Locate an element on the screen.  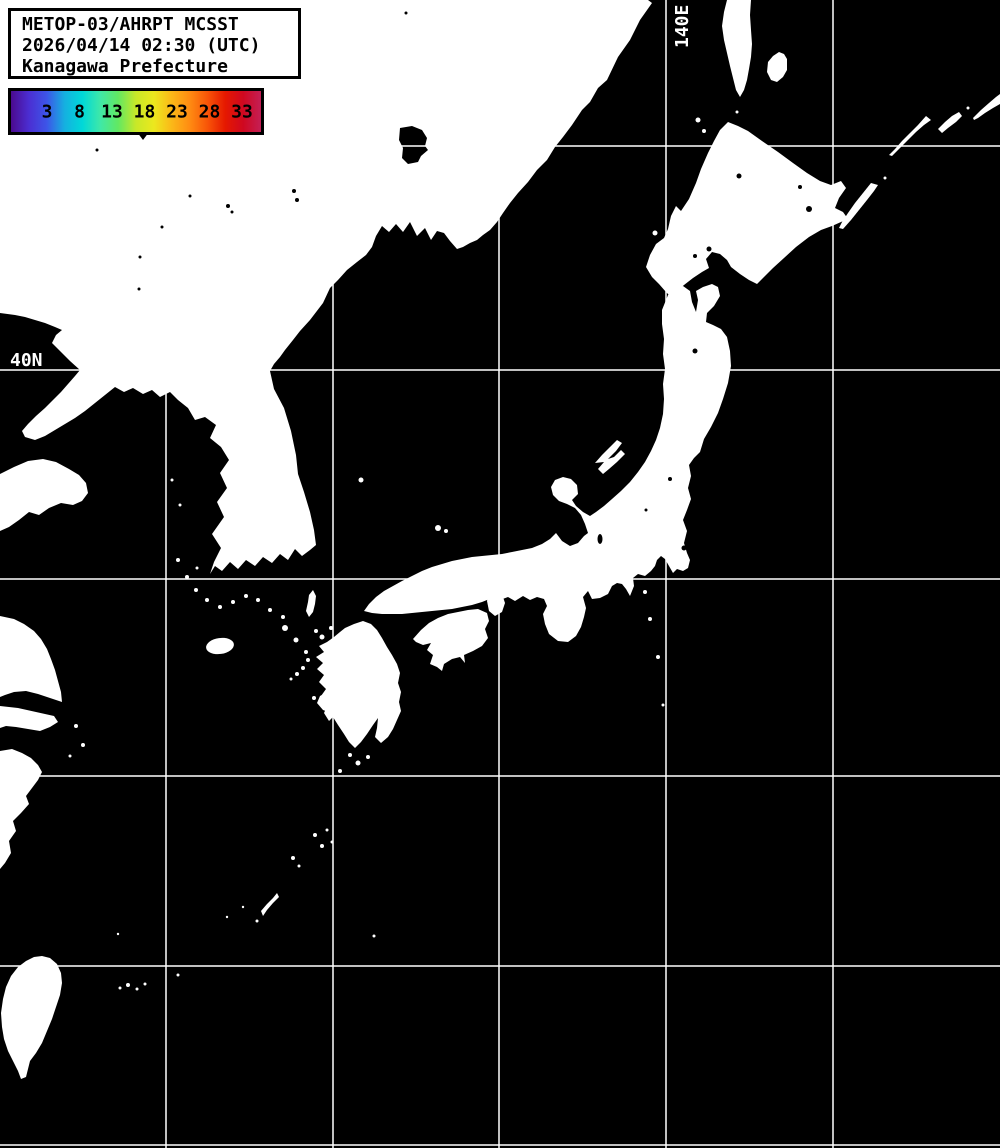
landmass-sakhalin is located at coordinates (737, 48).